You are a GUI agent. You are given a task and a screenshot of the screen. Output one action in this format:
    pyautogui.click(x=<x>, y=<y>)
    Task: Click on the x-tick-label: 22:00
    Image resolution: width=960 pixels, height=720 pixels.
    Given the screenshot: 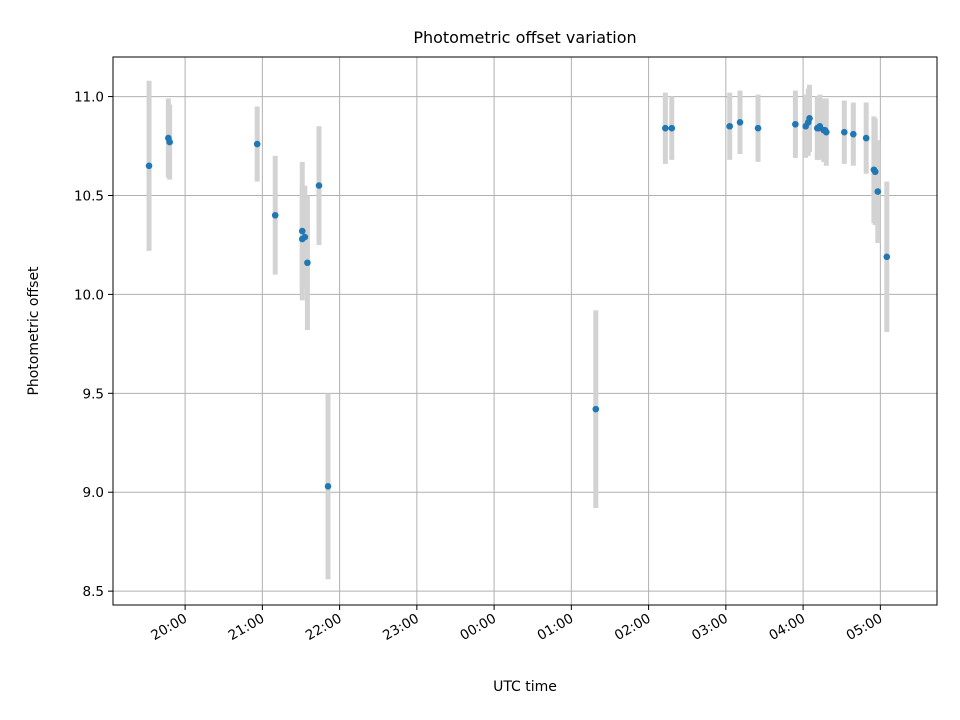 What is the action you would take?
    pyautogui.click(x=324, y=627)
    